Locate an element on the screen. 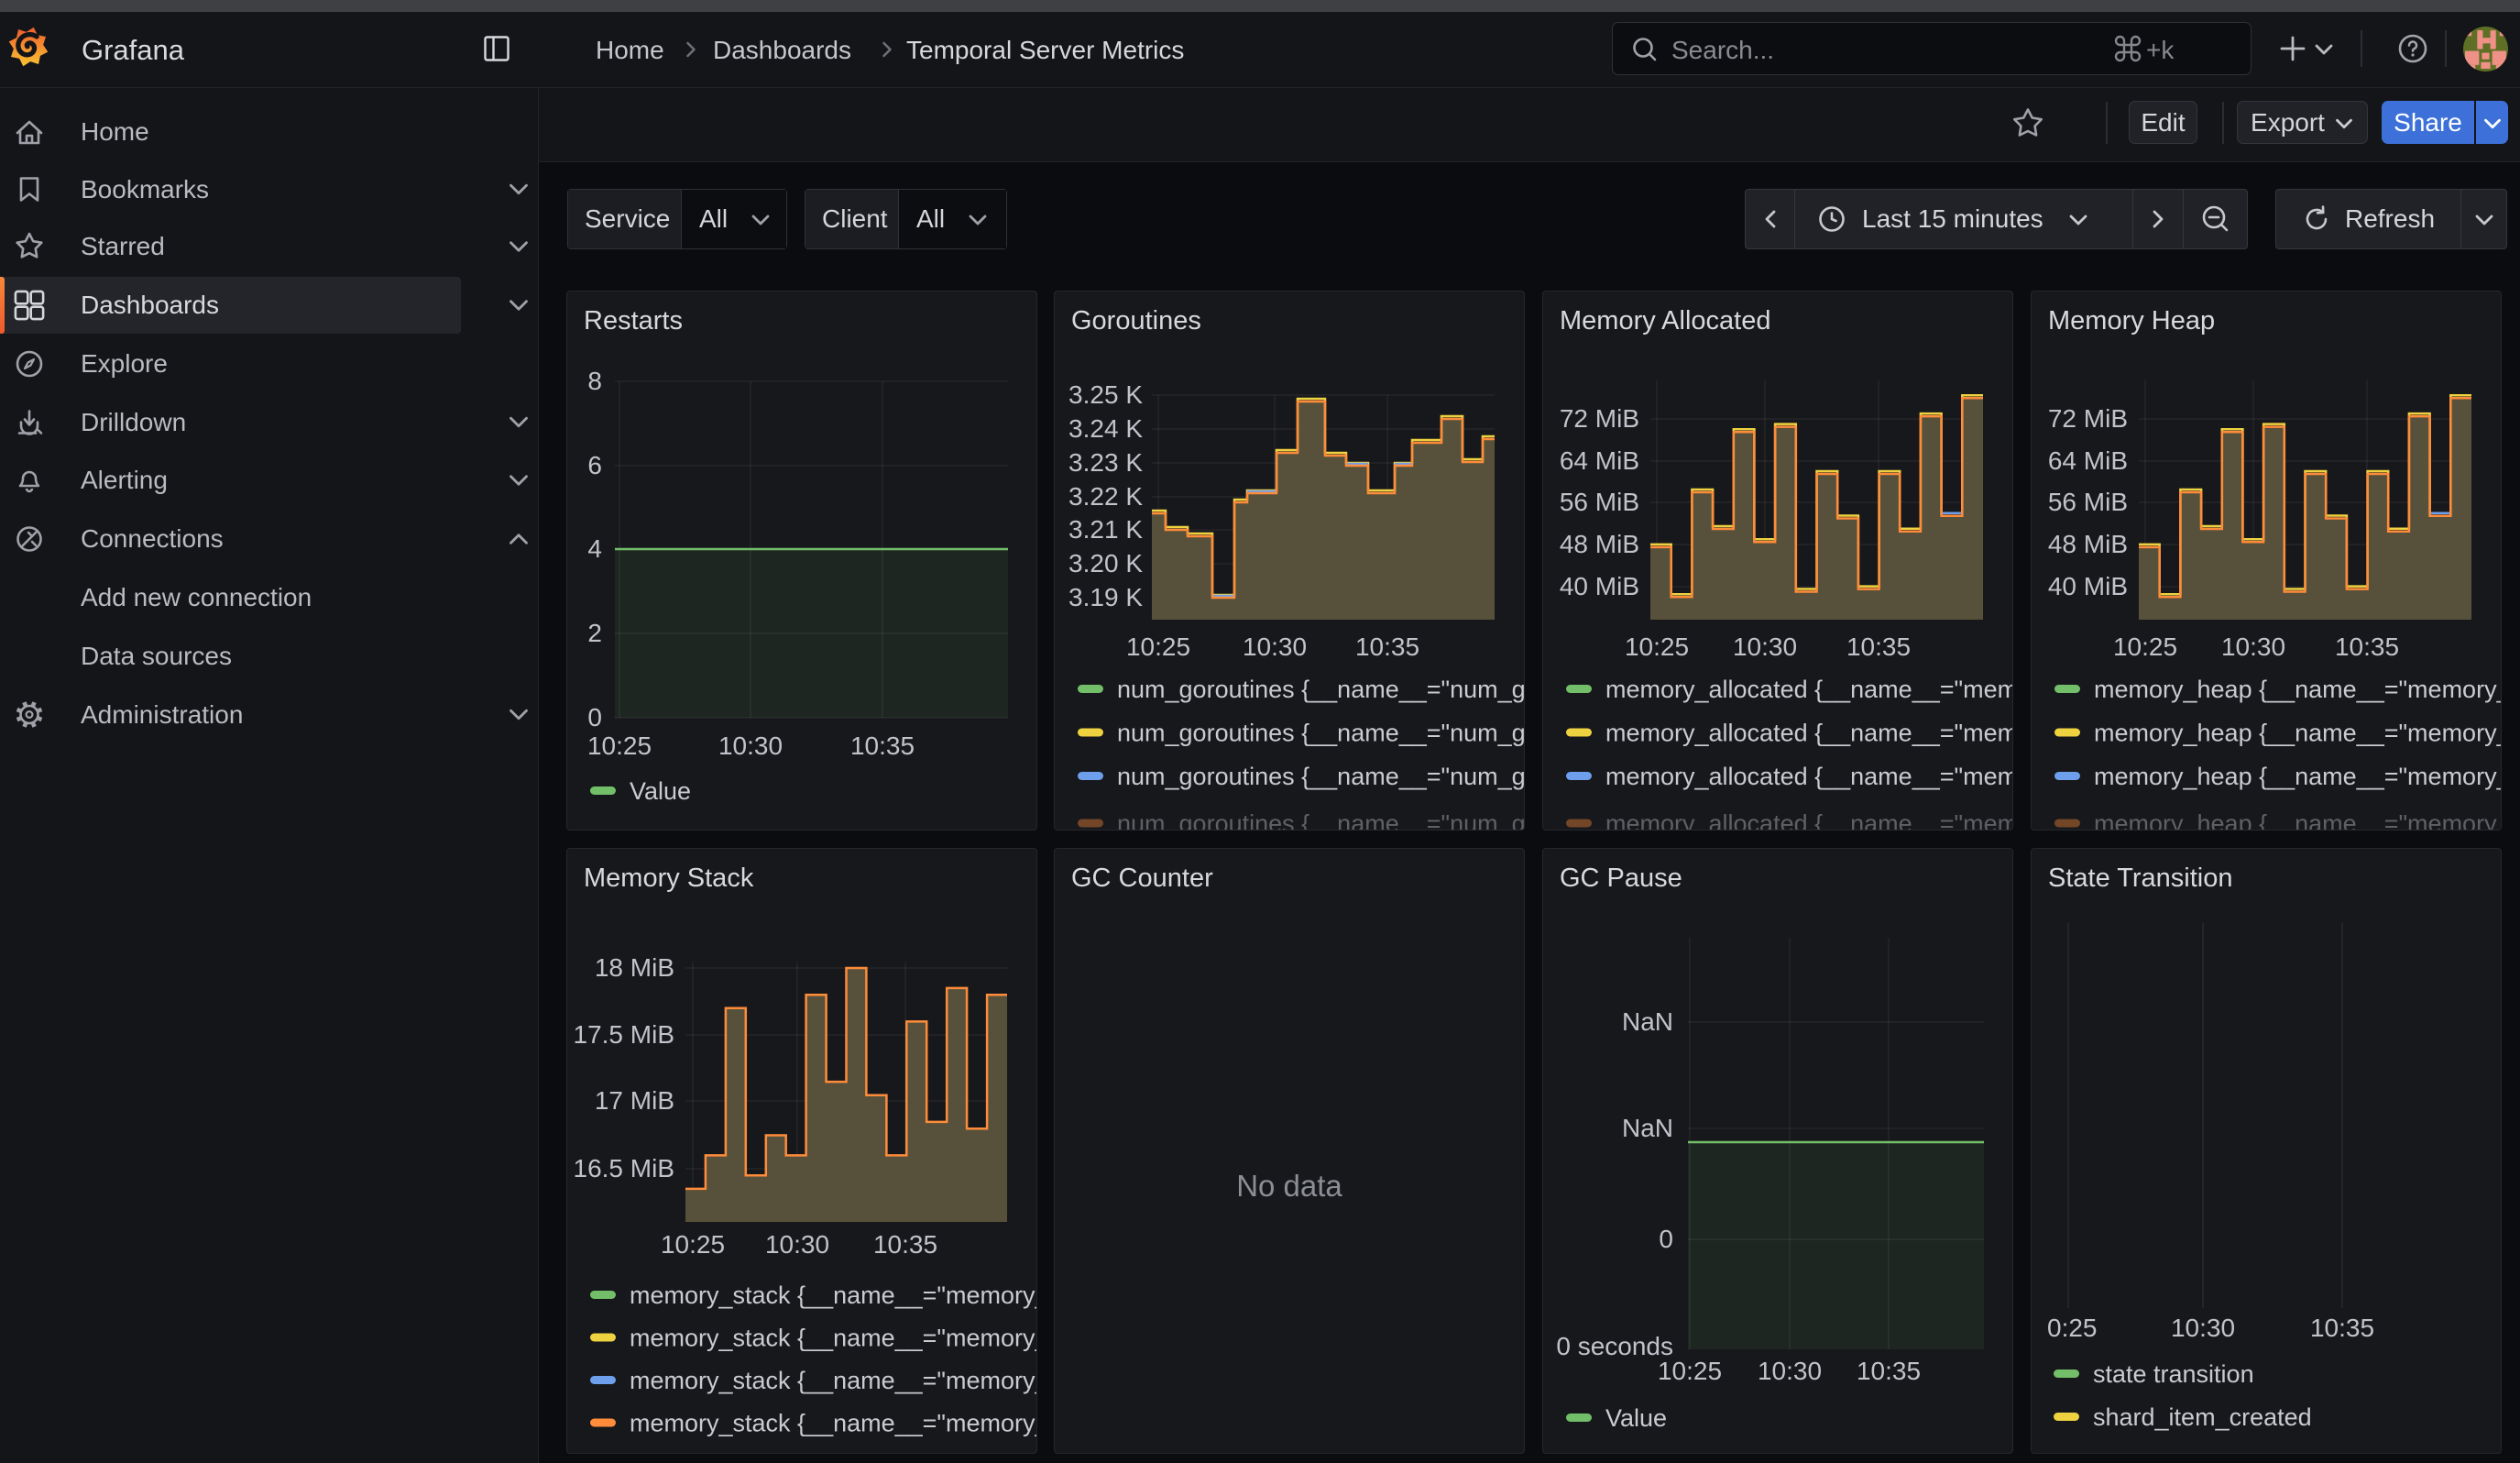 The height and width of the screenshot is (1463, 2520). svg-text: 3.19 K is located at coordinates (1105, 597).